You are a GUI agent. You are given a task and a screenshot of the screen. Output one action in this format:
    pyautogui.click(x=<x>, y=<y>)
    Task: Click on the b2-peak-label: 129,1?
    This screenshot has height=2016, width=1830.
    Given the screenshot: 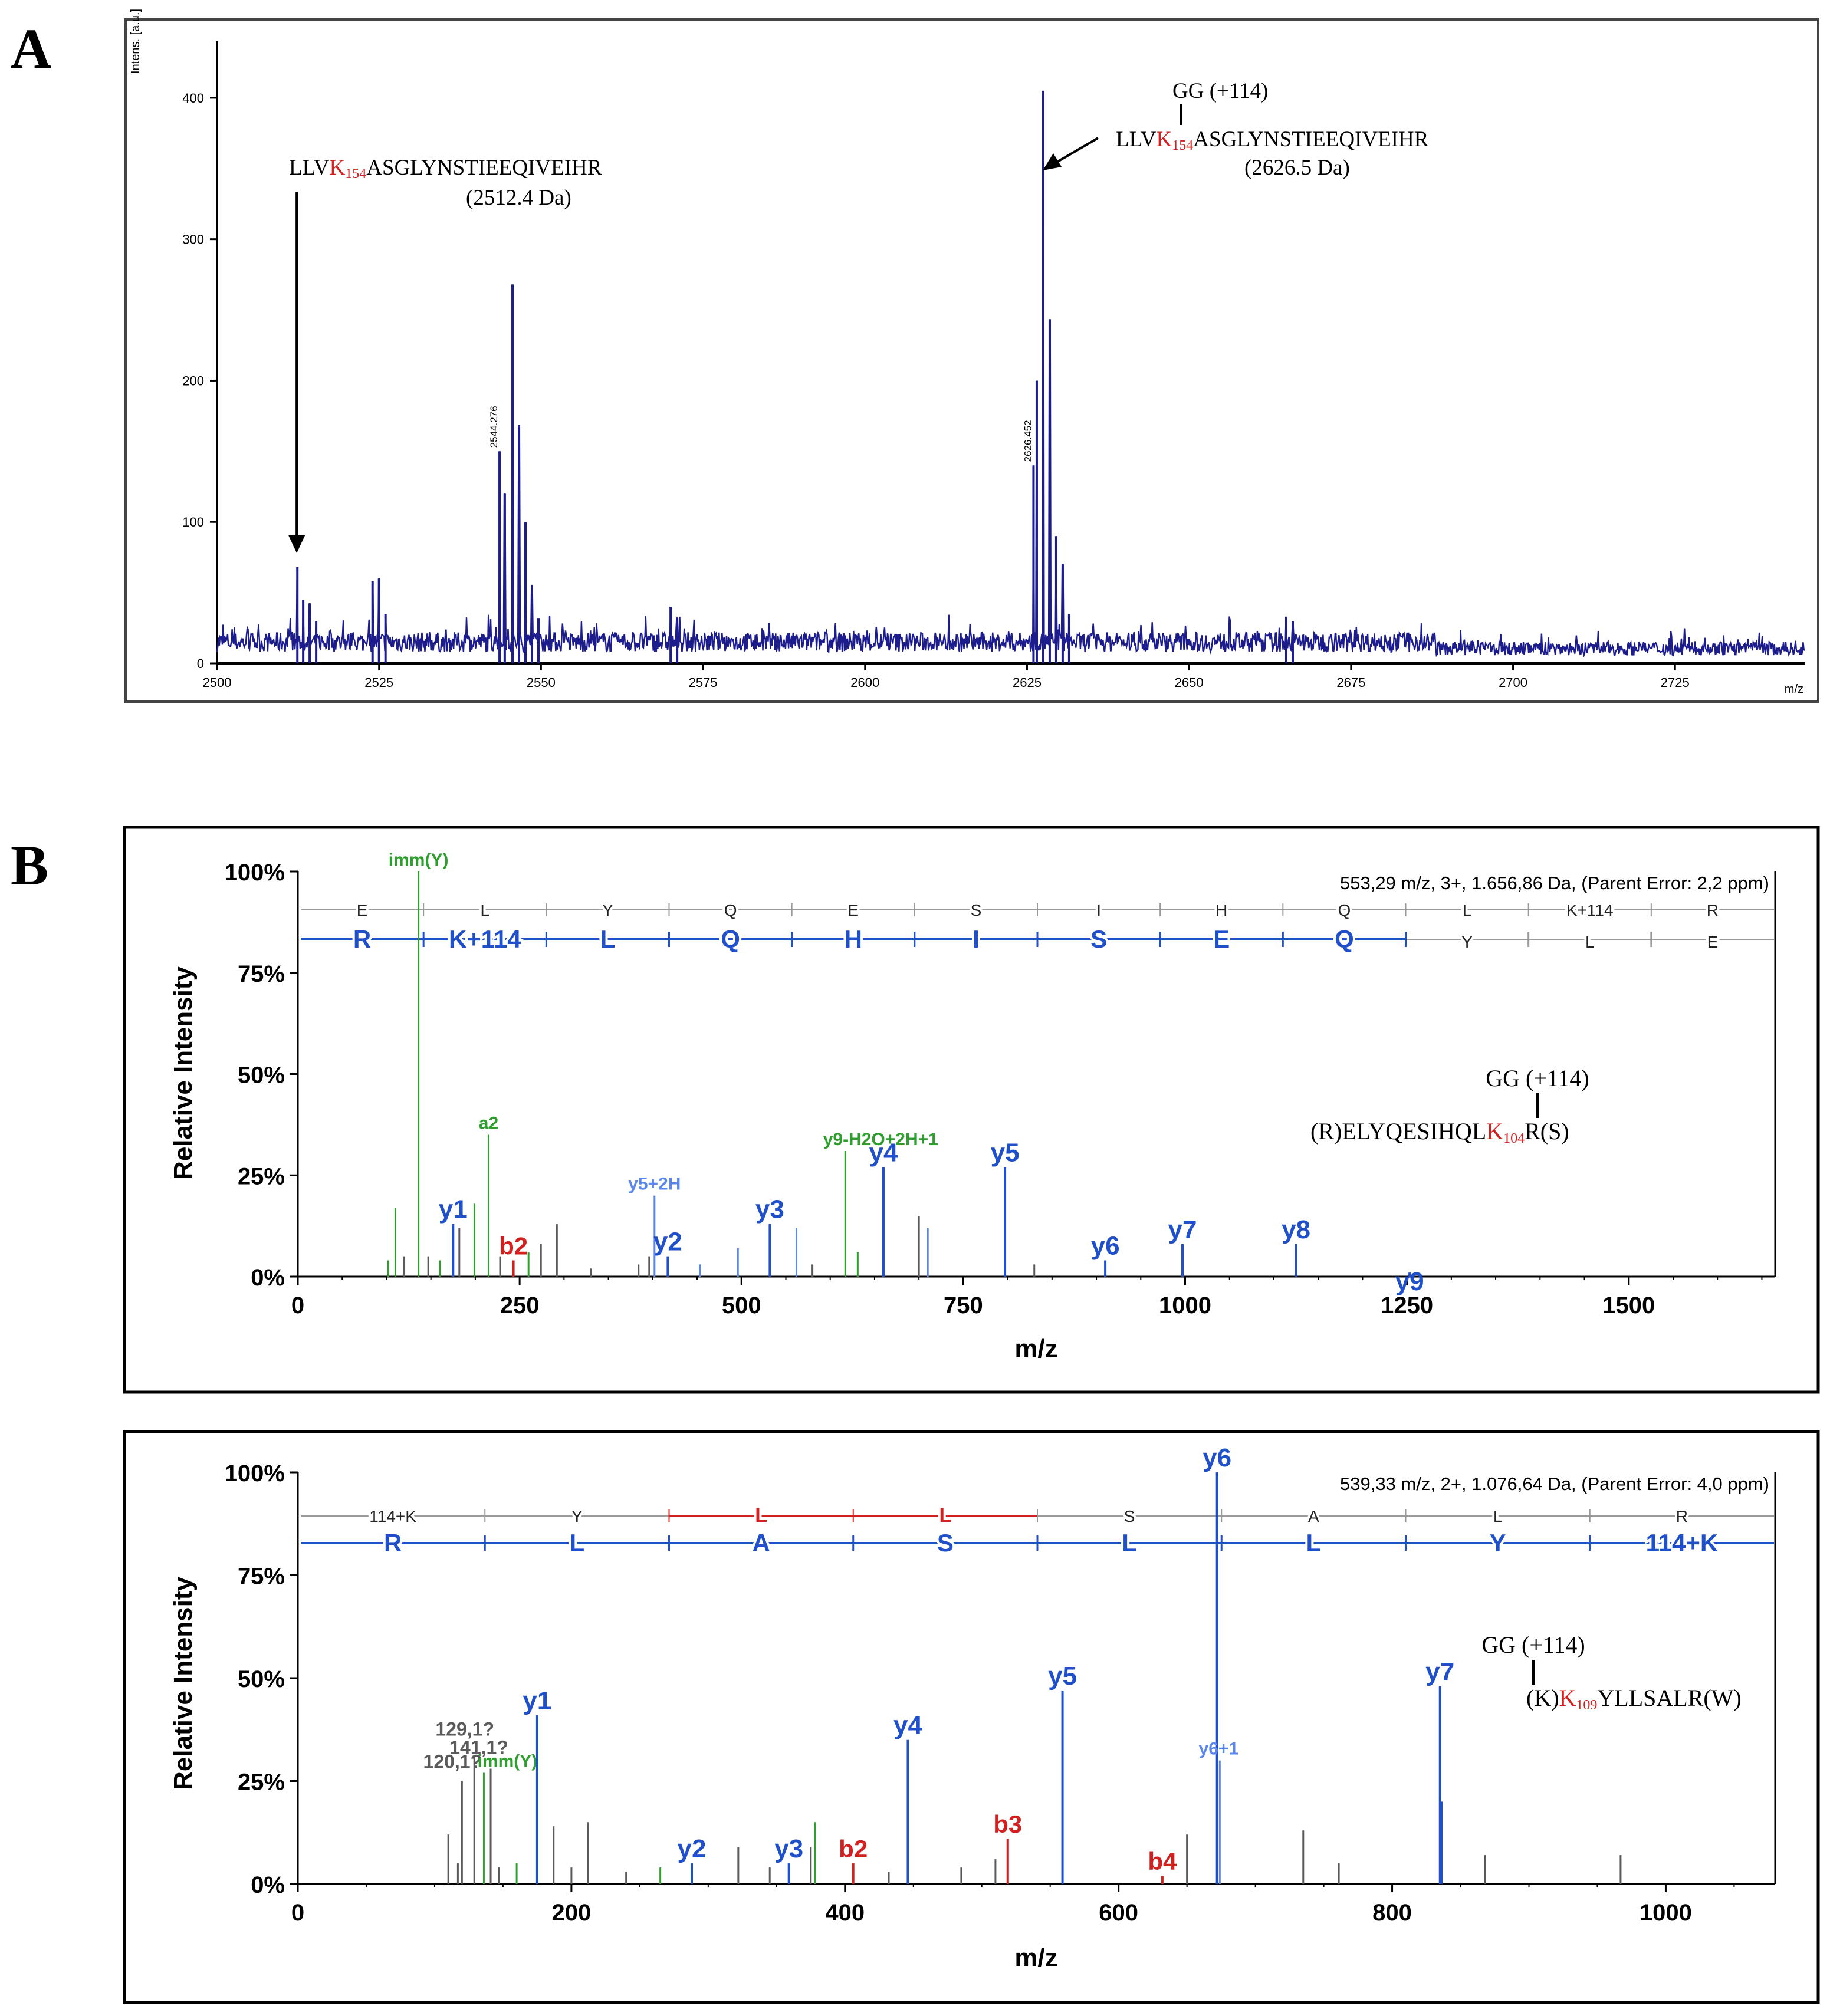 What is the action you would take?
    pyautogui.click(x=465, y=1729)
    